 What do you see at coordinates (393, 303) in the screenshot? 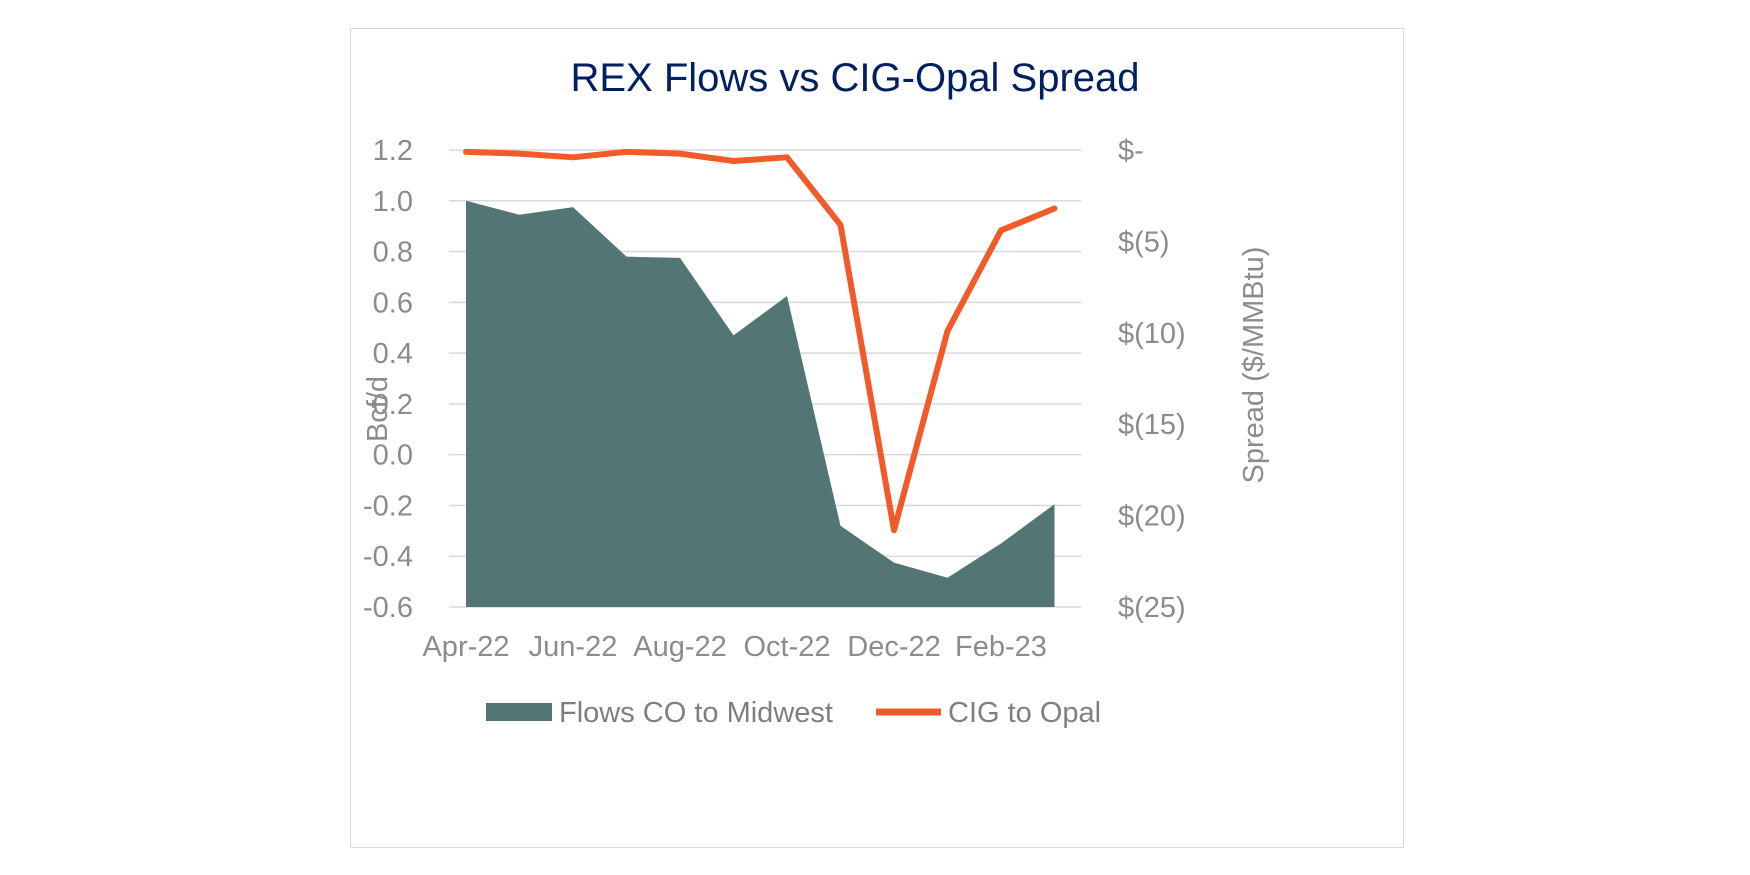
I see `y-tick-label: 0.6` at bounding box center [393, 303].